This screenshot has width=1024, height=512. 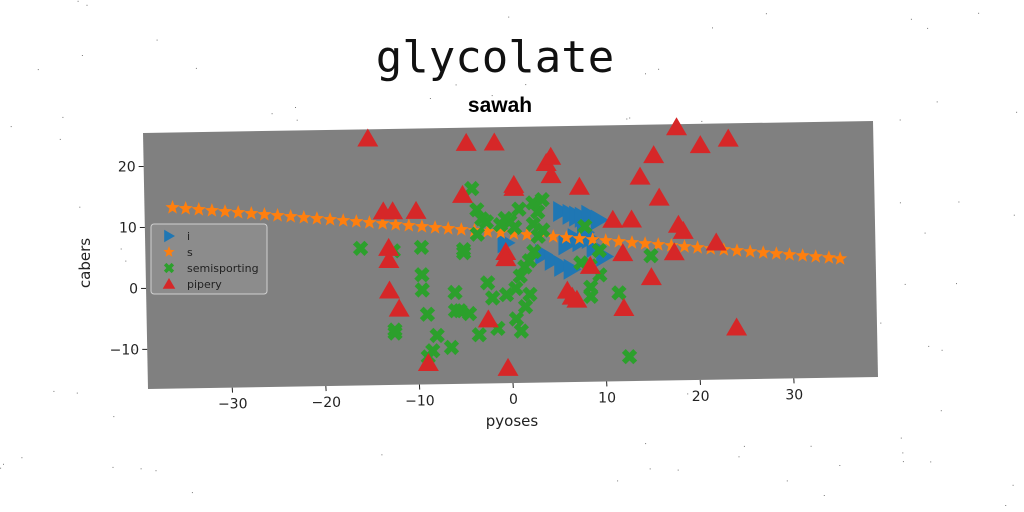 What do you see at coordinates (169, 283) in the screenshot?
I see `legend-marker-pipery` at bounding box center [169, 283].